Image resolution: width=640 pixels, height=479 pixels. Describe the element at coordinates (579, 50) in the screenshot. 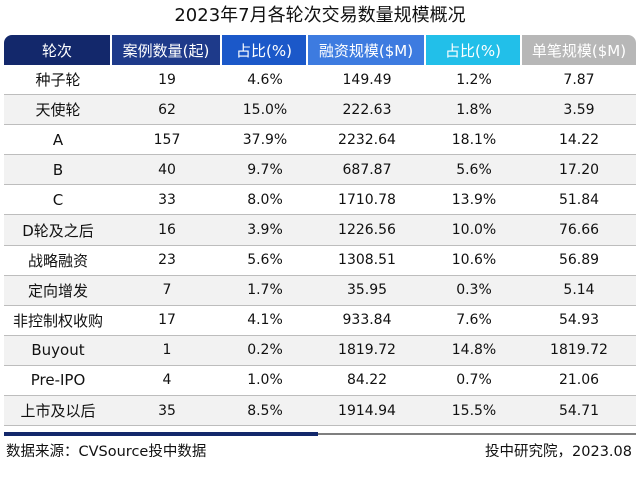

I see `column-header-avg-deal-size: 单笔规模($M)` at that location.